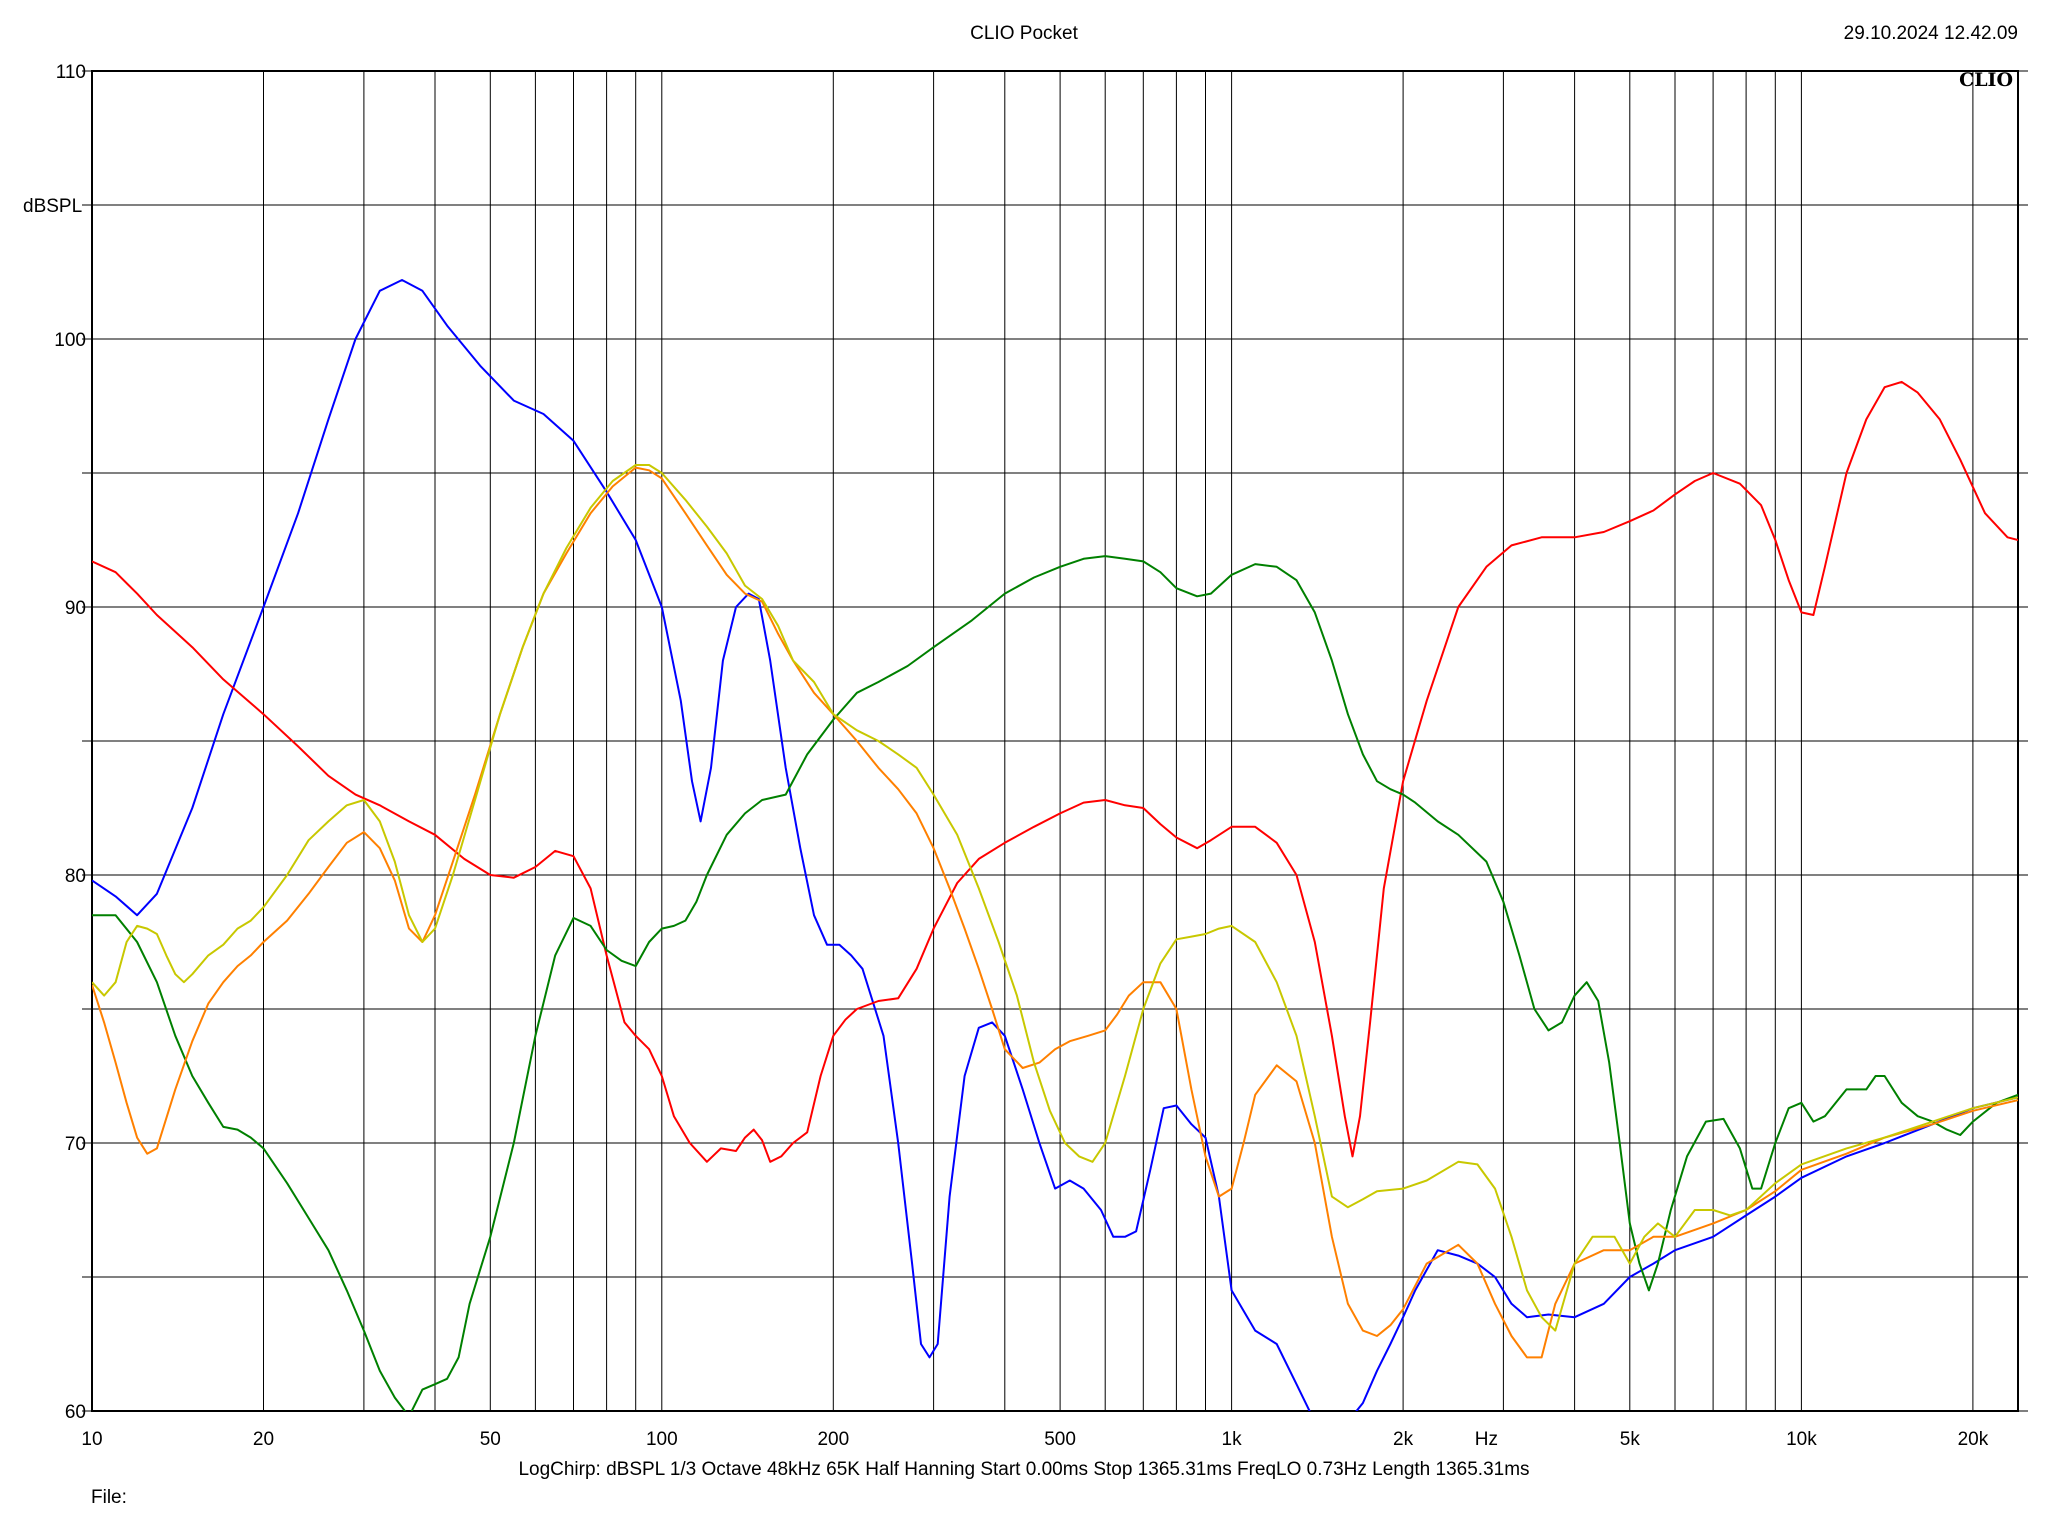  What do you see at coordinates (1060, 1439) in the screenshot?
I see `x-tick-label: 500` at bounding box center [1060, 1439].